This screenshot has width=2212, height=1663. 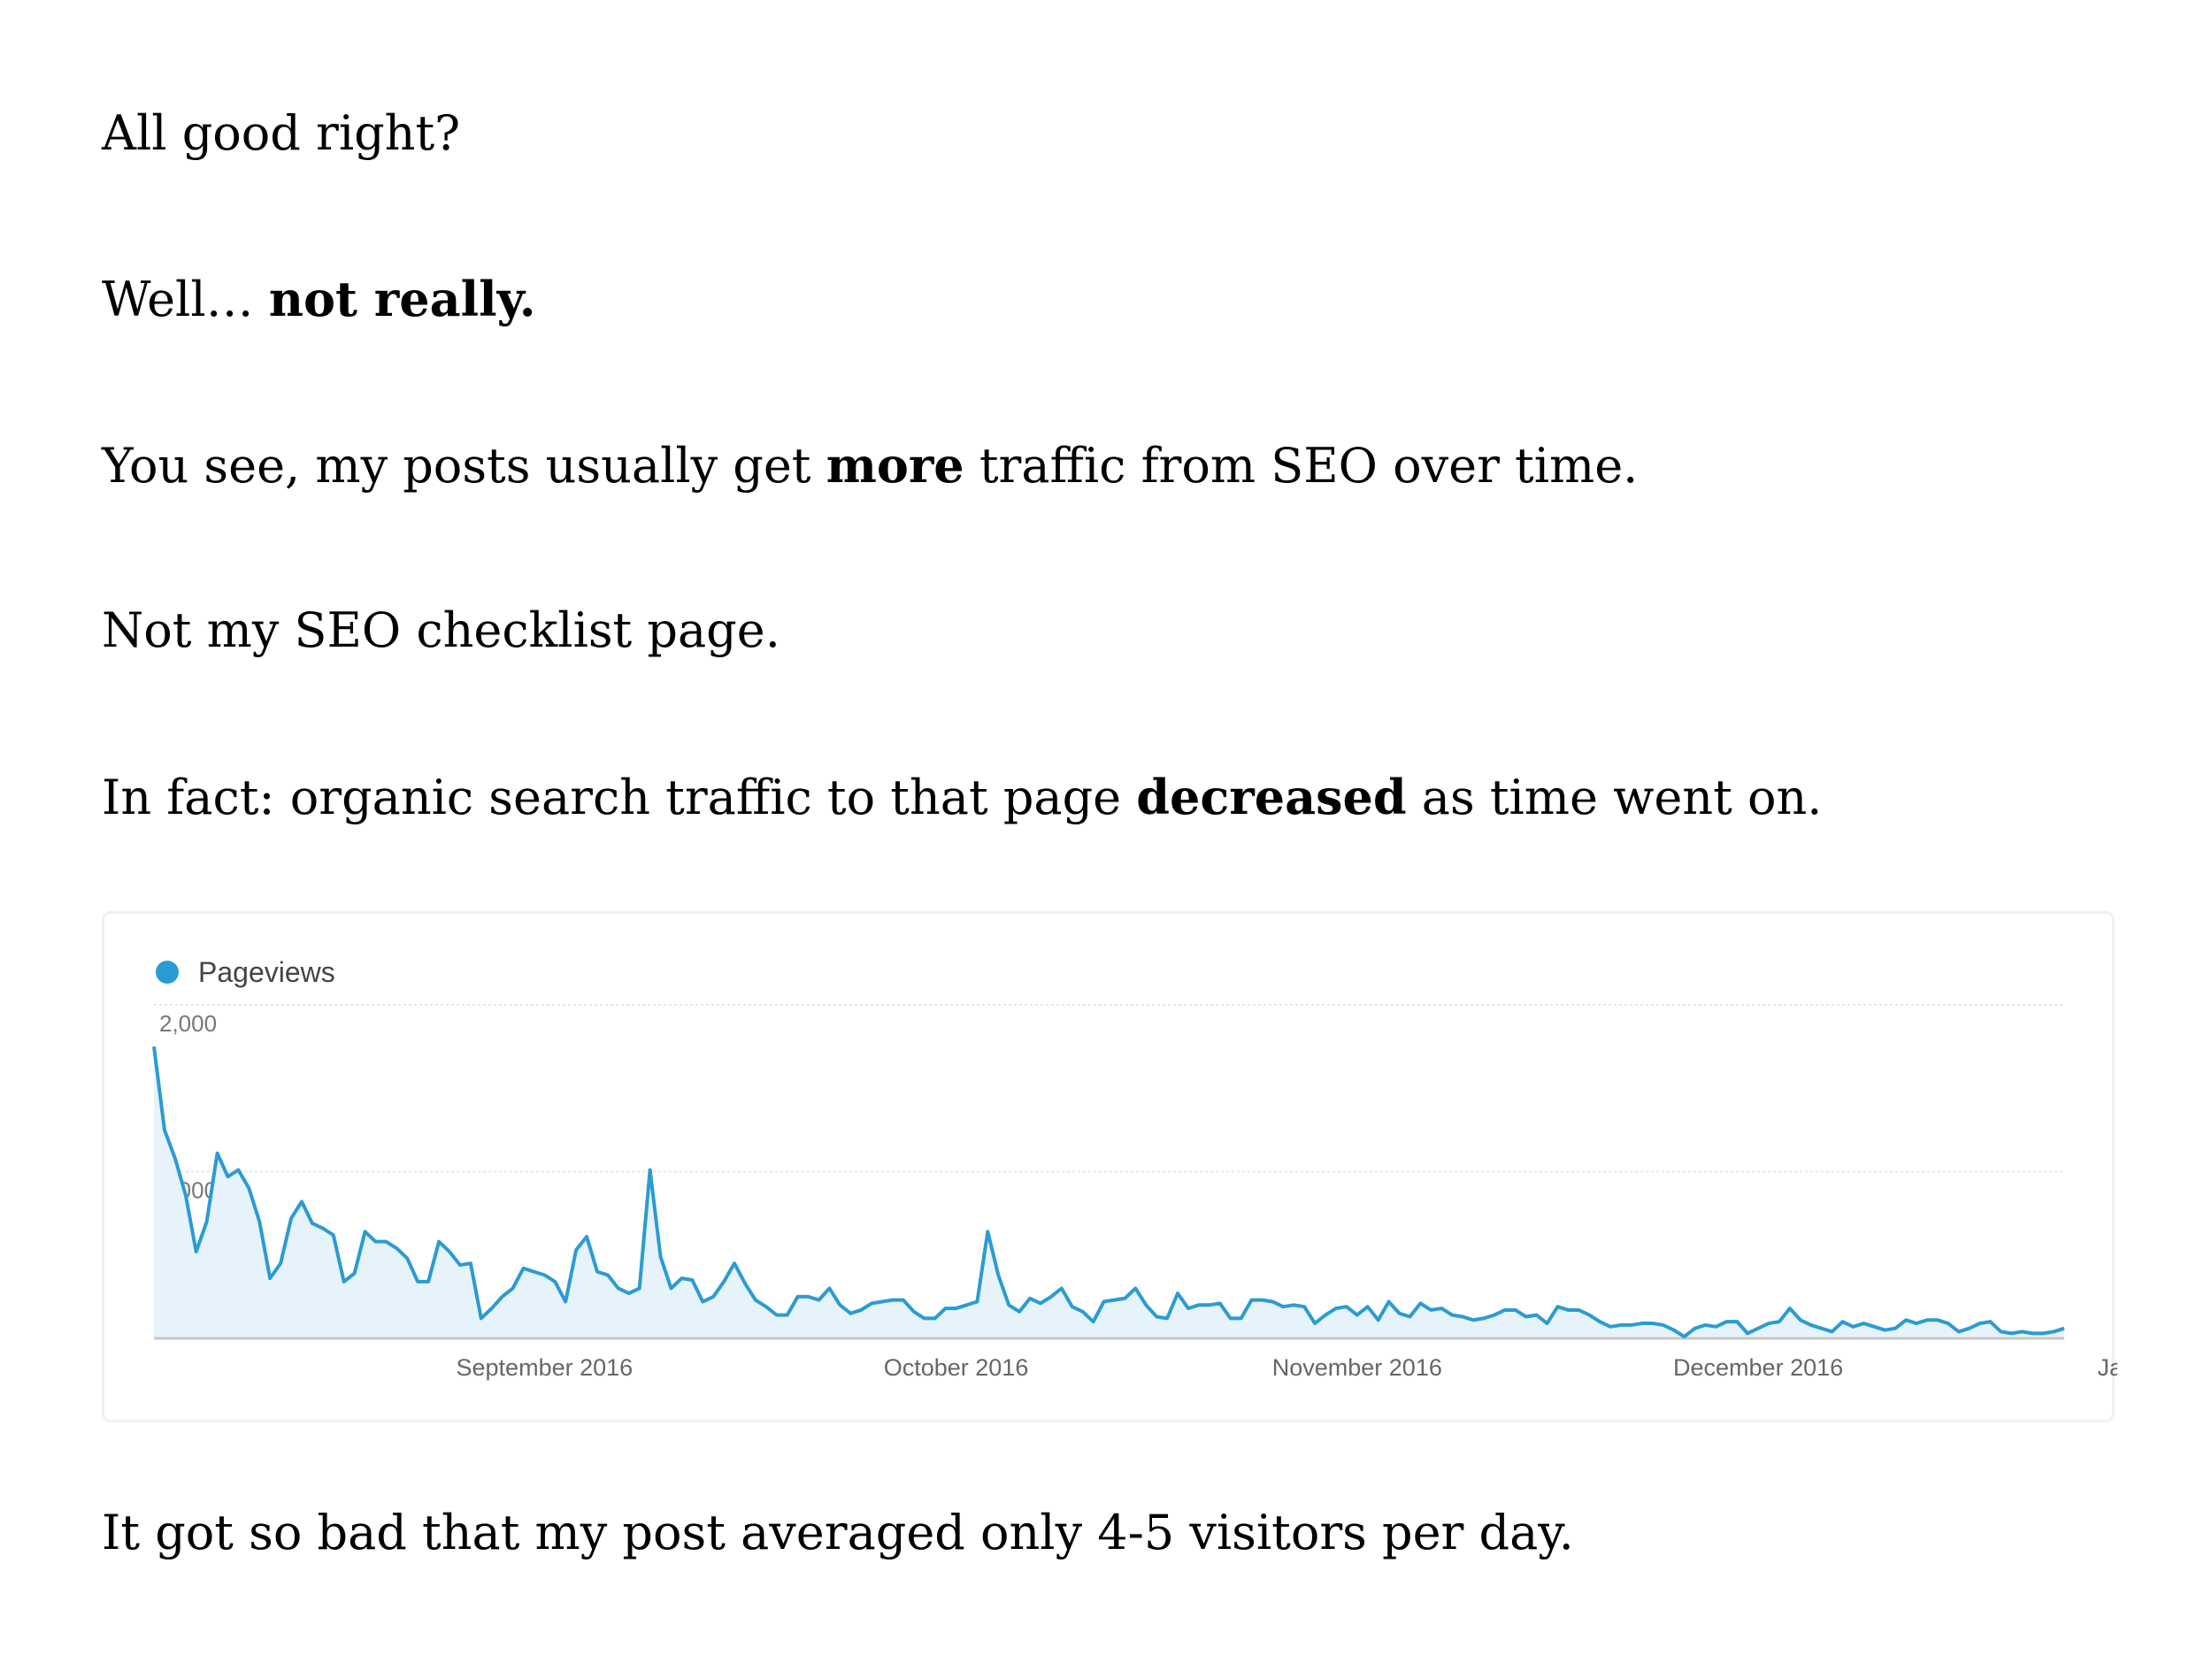 I want to click on paragraph-intro-text: All good right?, so click(x=281, y=133).